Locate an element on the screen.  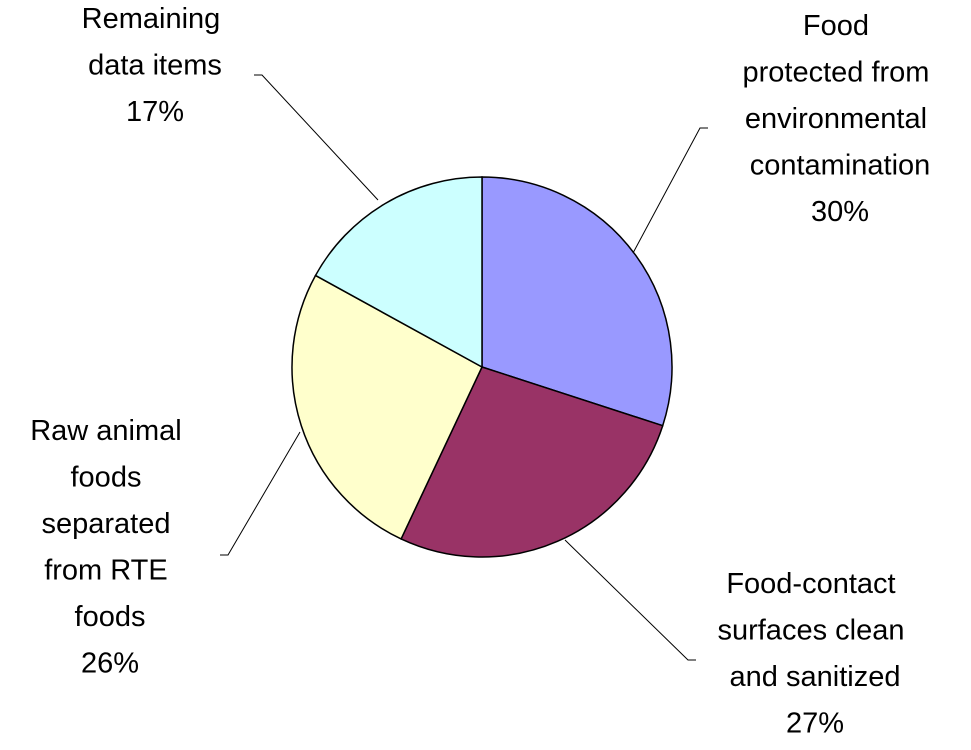
label-line: and sanitized is located at coordinates (815, 677).